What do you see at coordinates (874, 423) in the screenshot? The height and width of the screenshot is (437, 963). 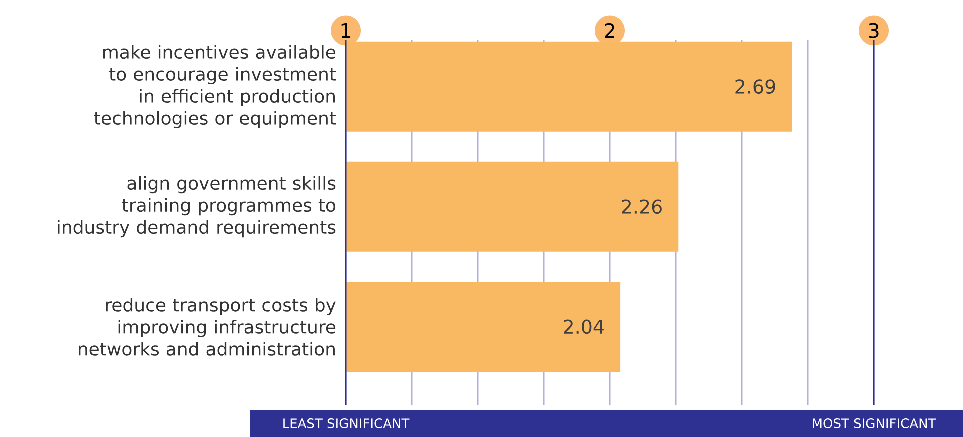 I see `text: MOST SIGNIFICANT` at bounding box center [874, 423].